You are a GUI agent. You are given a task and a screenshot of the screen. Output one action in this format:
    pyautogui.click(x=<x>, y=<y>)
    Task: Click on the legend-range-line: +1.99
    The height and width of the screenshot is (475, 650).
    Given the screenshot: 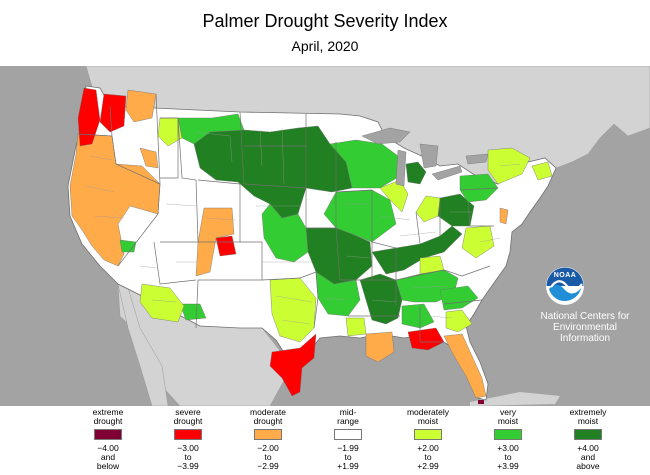 What is the action you would take?
    pyautogui.click(x=348, y=466)
    